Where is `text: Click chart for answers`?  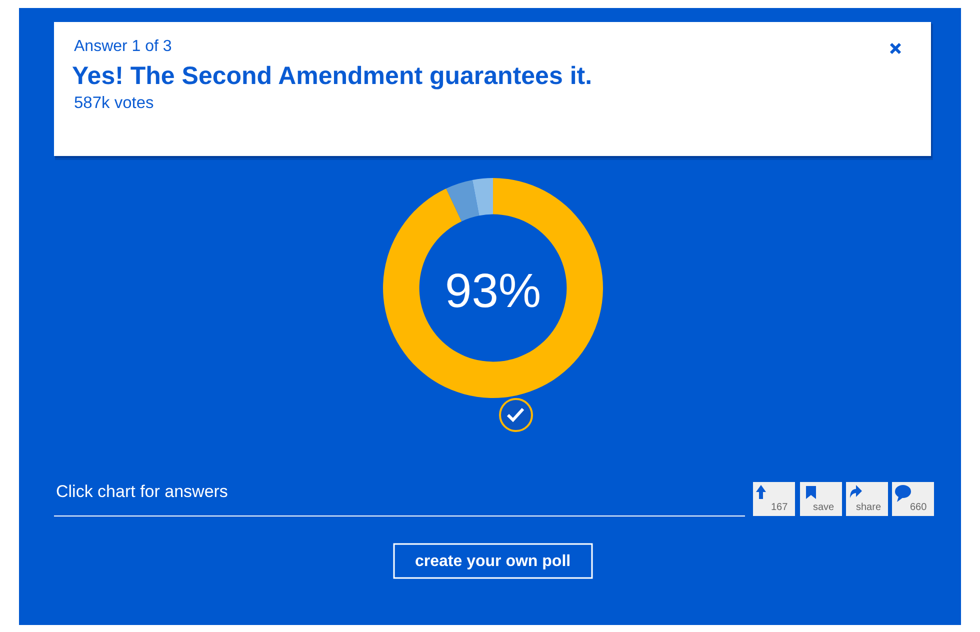 text: Click chart for answers is located at coordinates (142, 491).